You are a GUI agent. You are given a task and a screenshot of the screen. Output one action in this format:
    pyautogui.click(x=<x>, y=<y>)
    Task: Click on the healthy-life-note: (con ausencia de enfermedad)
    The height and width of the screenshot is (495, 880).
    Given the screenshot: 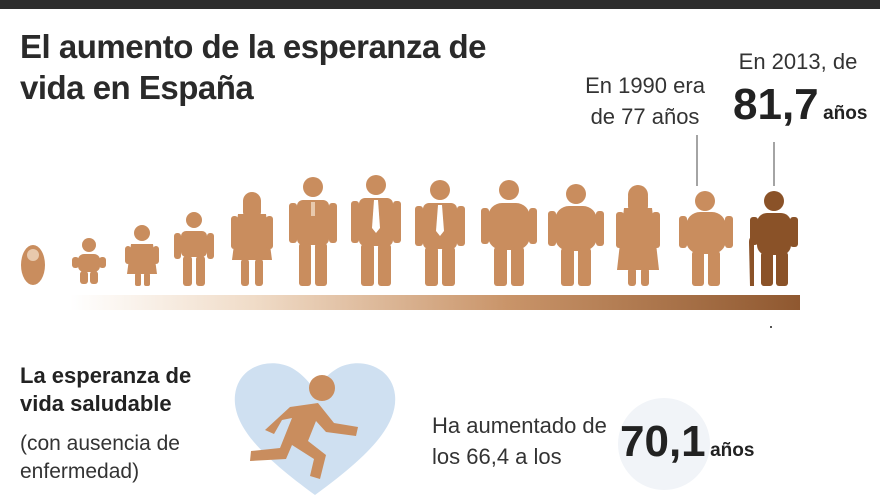 What is the action you would take?
    pyautogui.click(x=100, y=457)
    